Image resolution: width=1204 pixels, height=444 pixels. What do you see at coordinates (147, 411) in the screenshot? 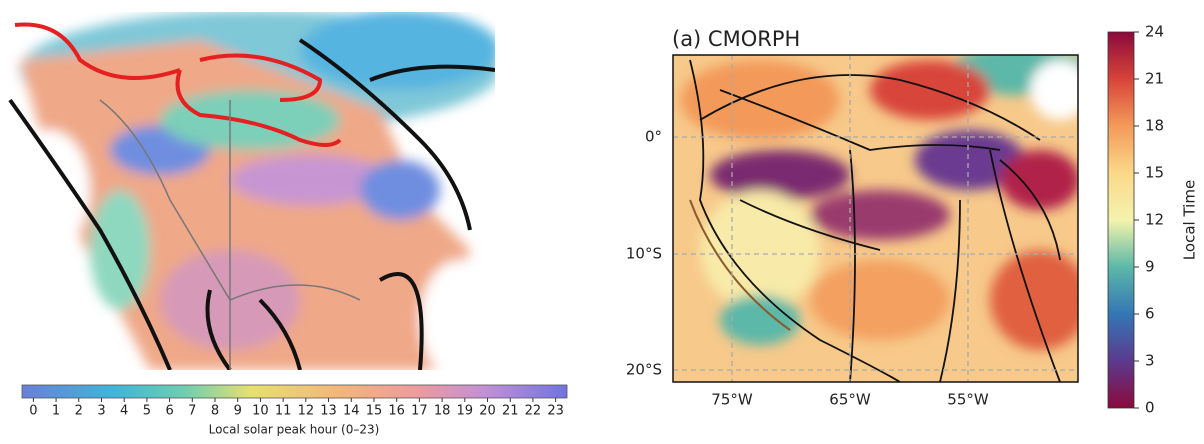
I see `colorbar-tick-label: 5` at bounding box center [147, 411].